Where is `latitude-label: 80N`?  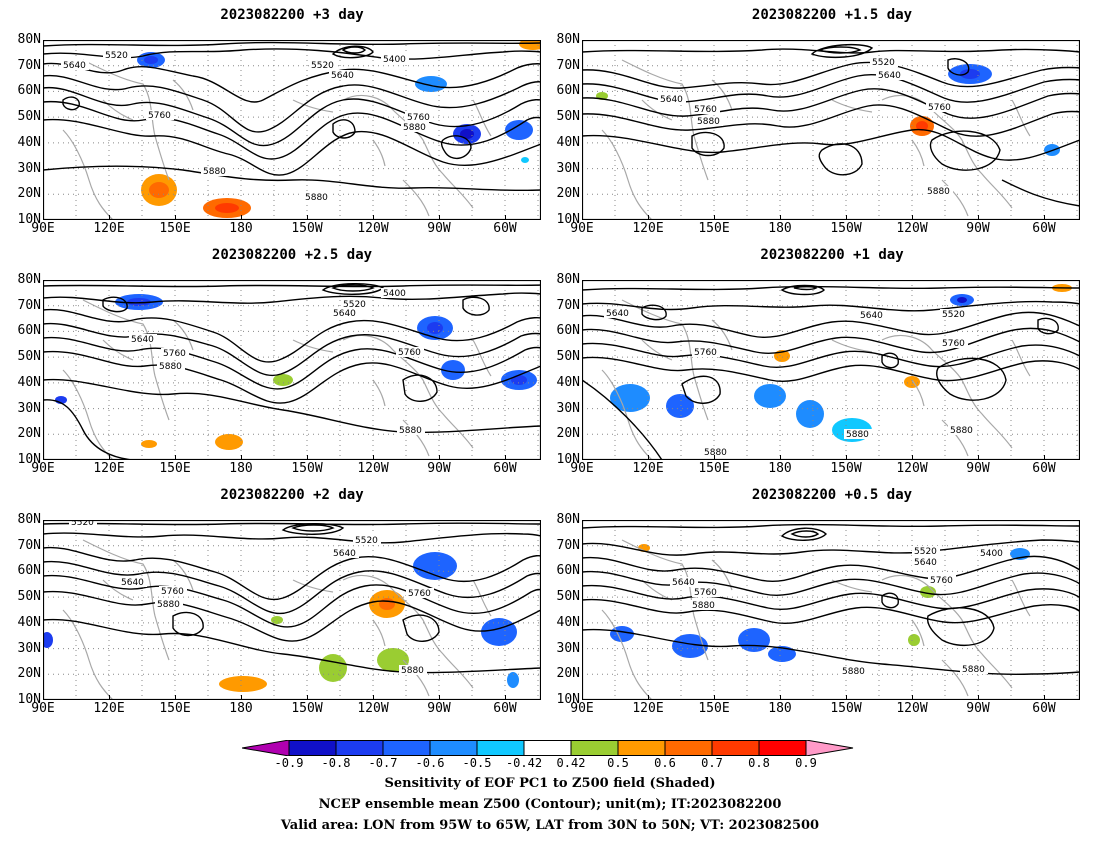
latitude-label: 80N is located at coordinates (568, 279).